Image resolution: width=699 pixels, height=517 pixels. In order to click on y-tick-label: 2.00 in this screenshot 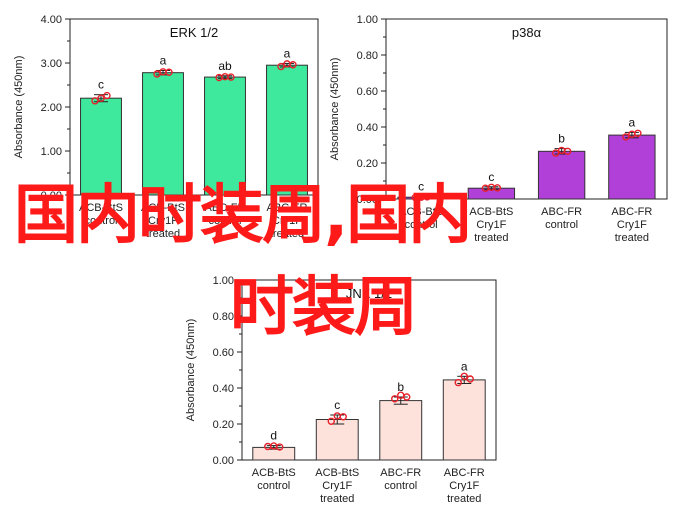, I will do `click(51, 108)`.